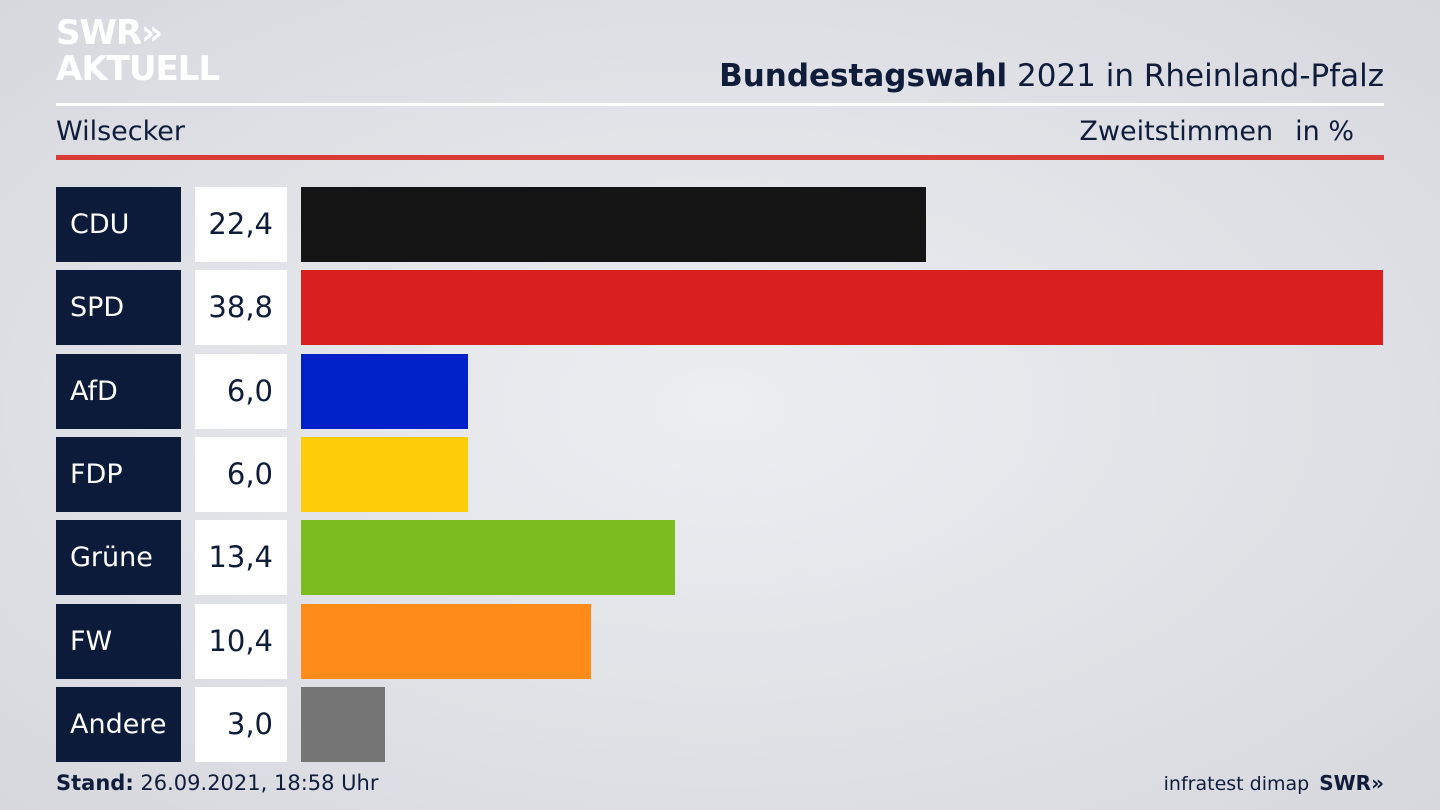 This screenshot has height=810, width=1440. I want to click on bar-row: CDU 22,4, so click(720, 224).